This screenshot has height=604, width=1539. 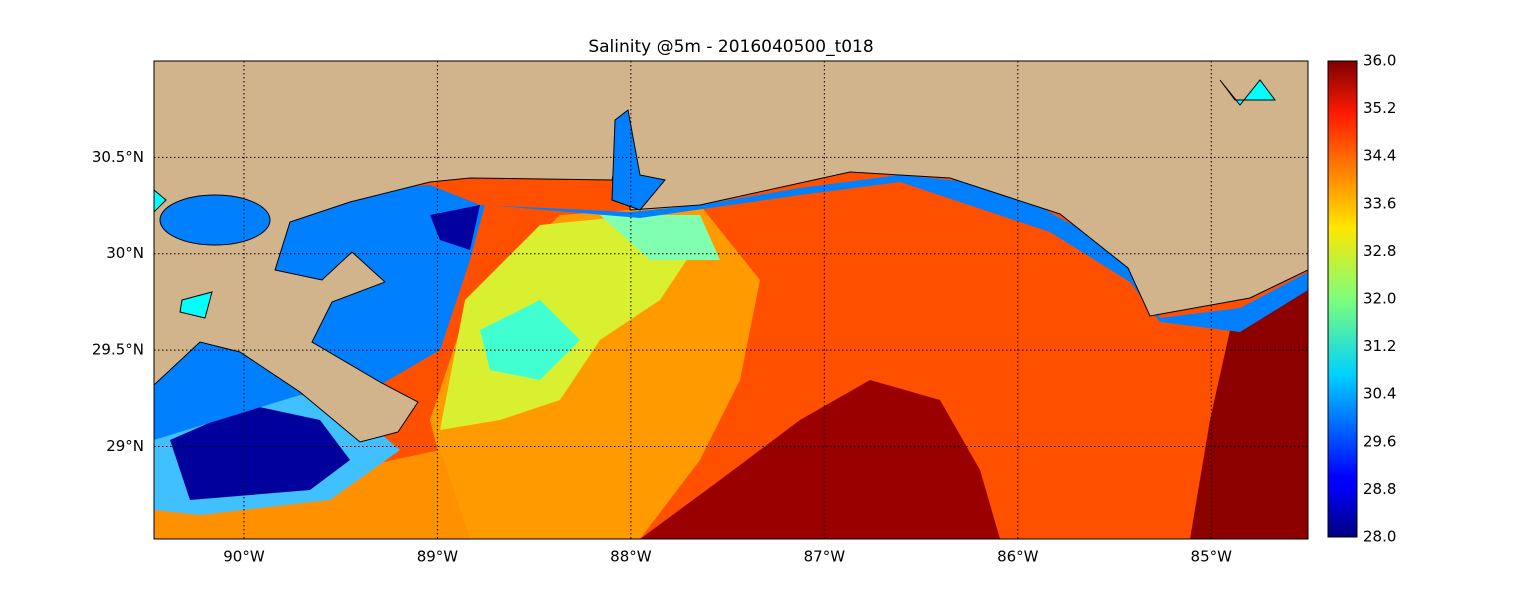 I want to click on colorbar-tick-label: 34.4, so click(x=1379, y=156).